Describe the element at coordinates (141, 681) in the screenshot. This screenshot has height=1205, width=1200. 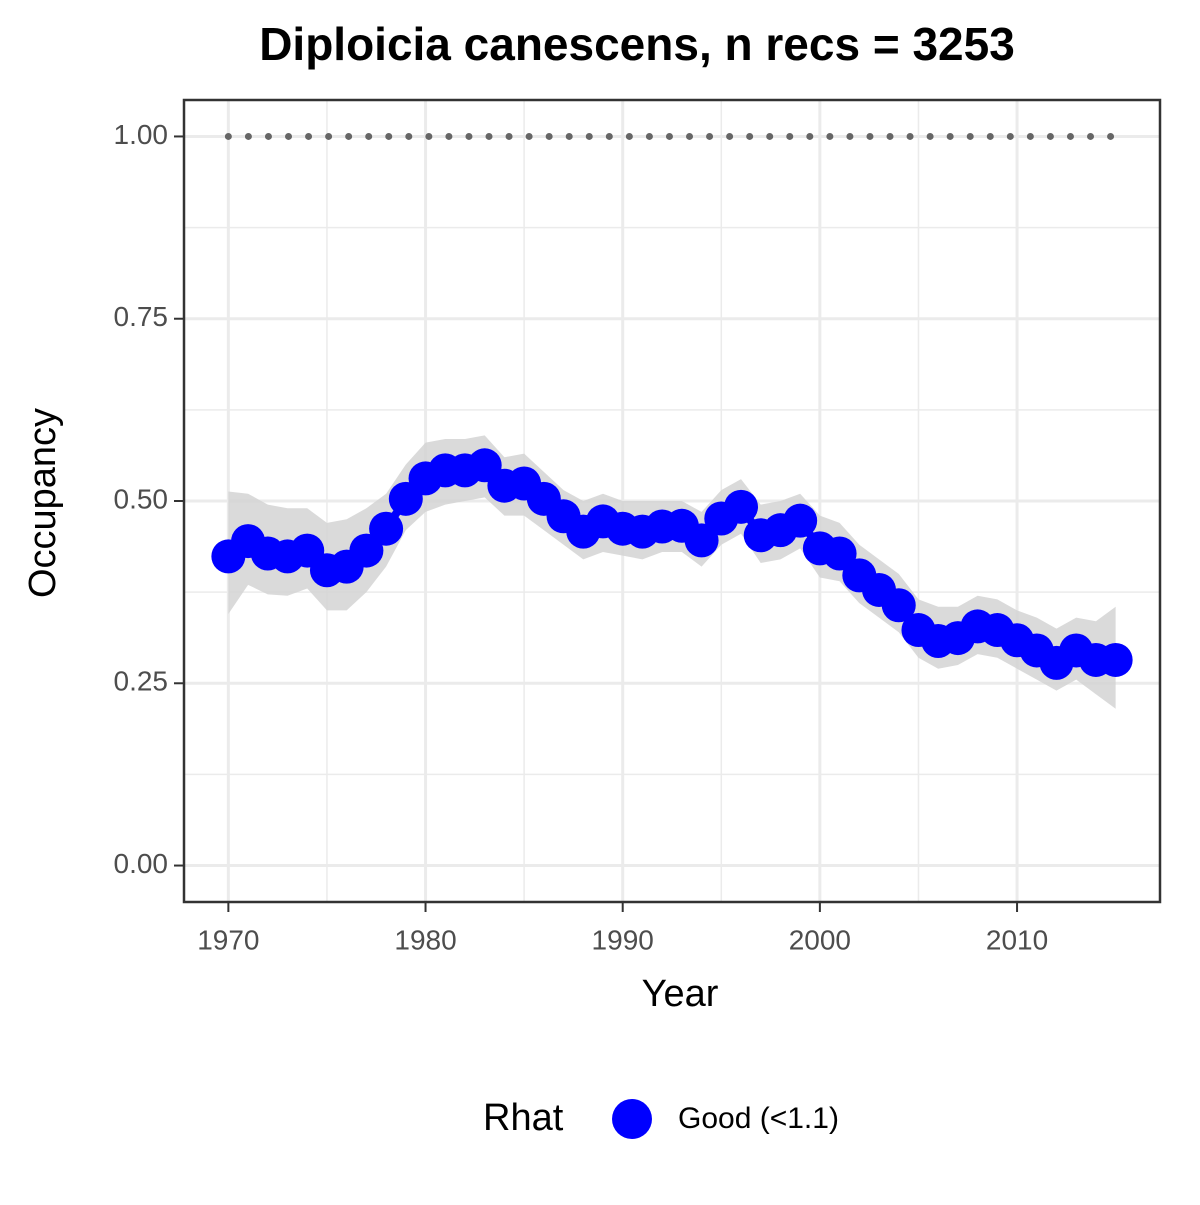
I see `y-tick-label: 0.25` at that location.